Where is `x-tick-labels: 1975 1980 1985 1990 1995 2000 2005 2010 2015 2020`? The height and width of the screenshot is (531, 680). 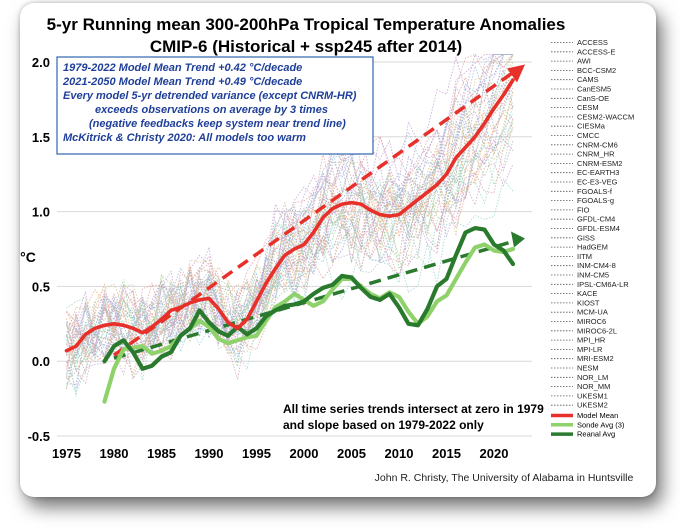
x-tick-labels: 1975 1980 1985 1990 1995 2000 2005 2010 2015 2020 is located at coordinates (280, 453).